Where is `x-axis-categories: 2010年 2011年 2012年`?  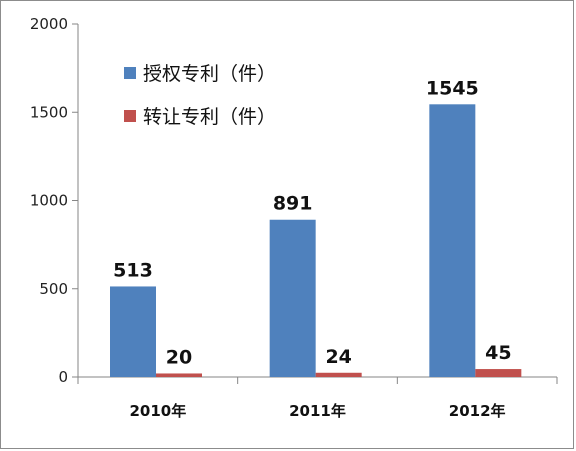 x-axis-categories: 2010年 2011年 2012年 is located at coordinates (317, 398).